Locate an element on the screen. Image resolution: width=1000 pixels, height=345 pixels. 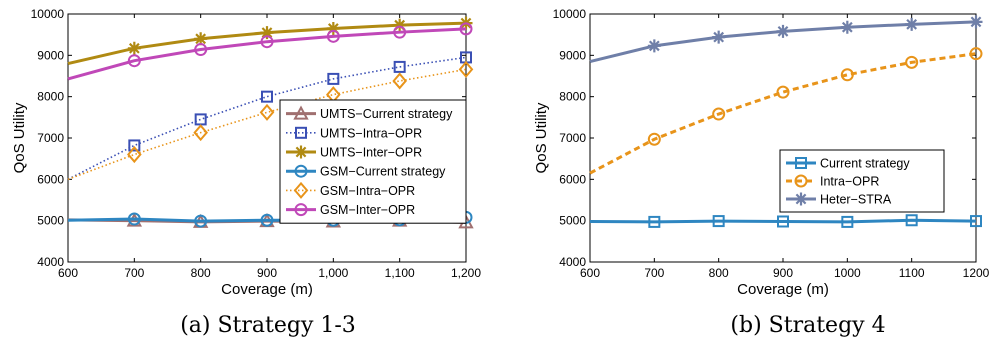
legend-label: GSM−Intra−OPR is located at coordinates (367, 191).